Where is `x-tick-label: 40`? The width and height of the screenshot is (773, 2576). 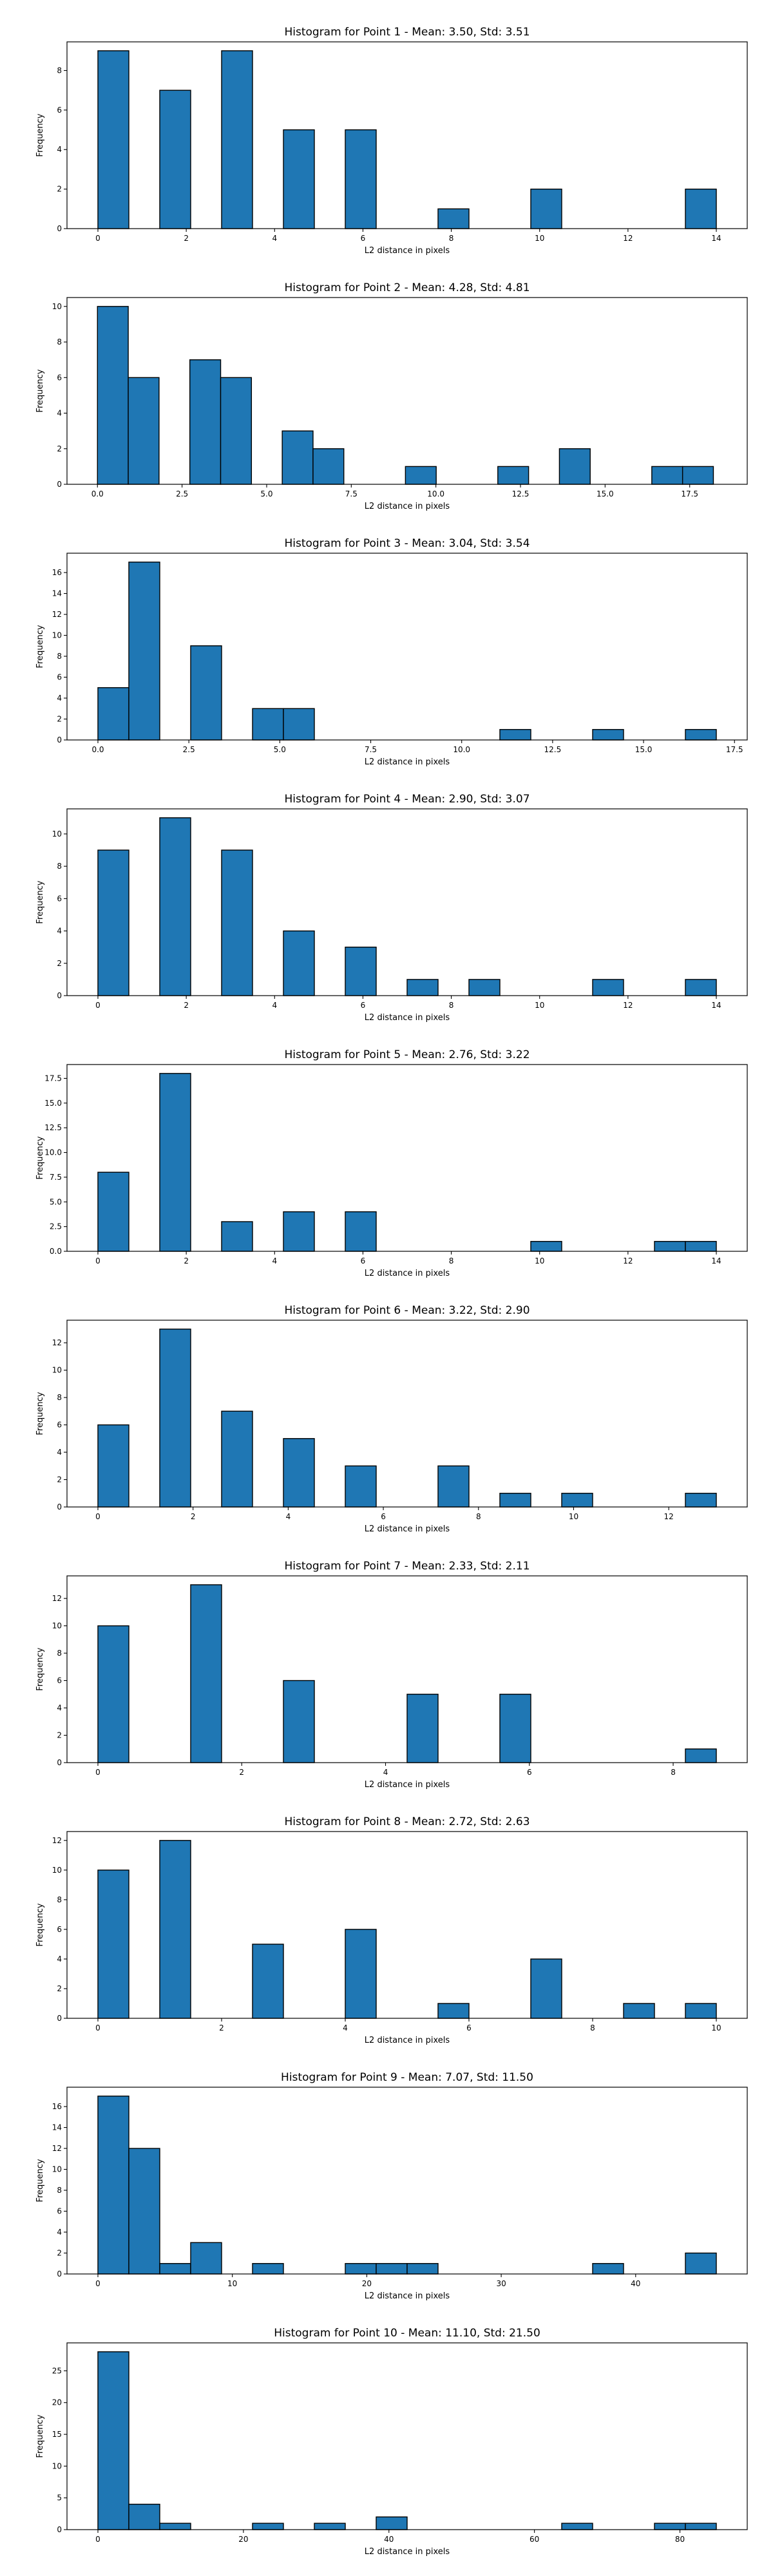
x-tick-label: 40 is located at coordinates (389, 2539).